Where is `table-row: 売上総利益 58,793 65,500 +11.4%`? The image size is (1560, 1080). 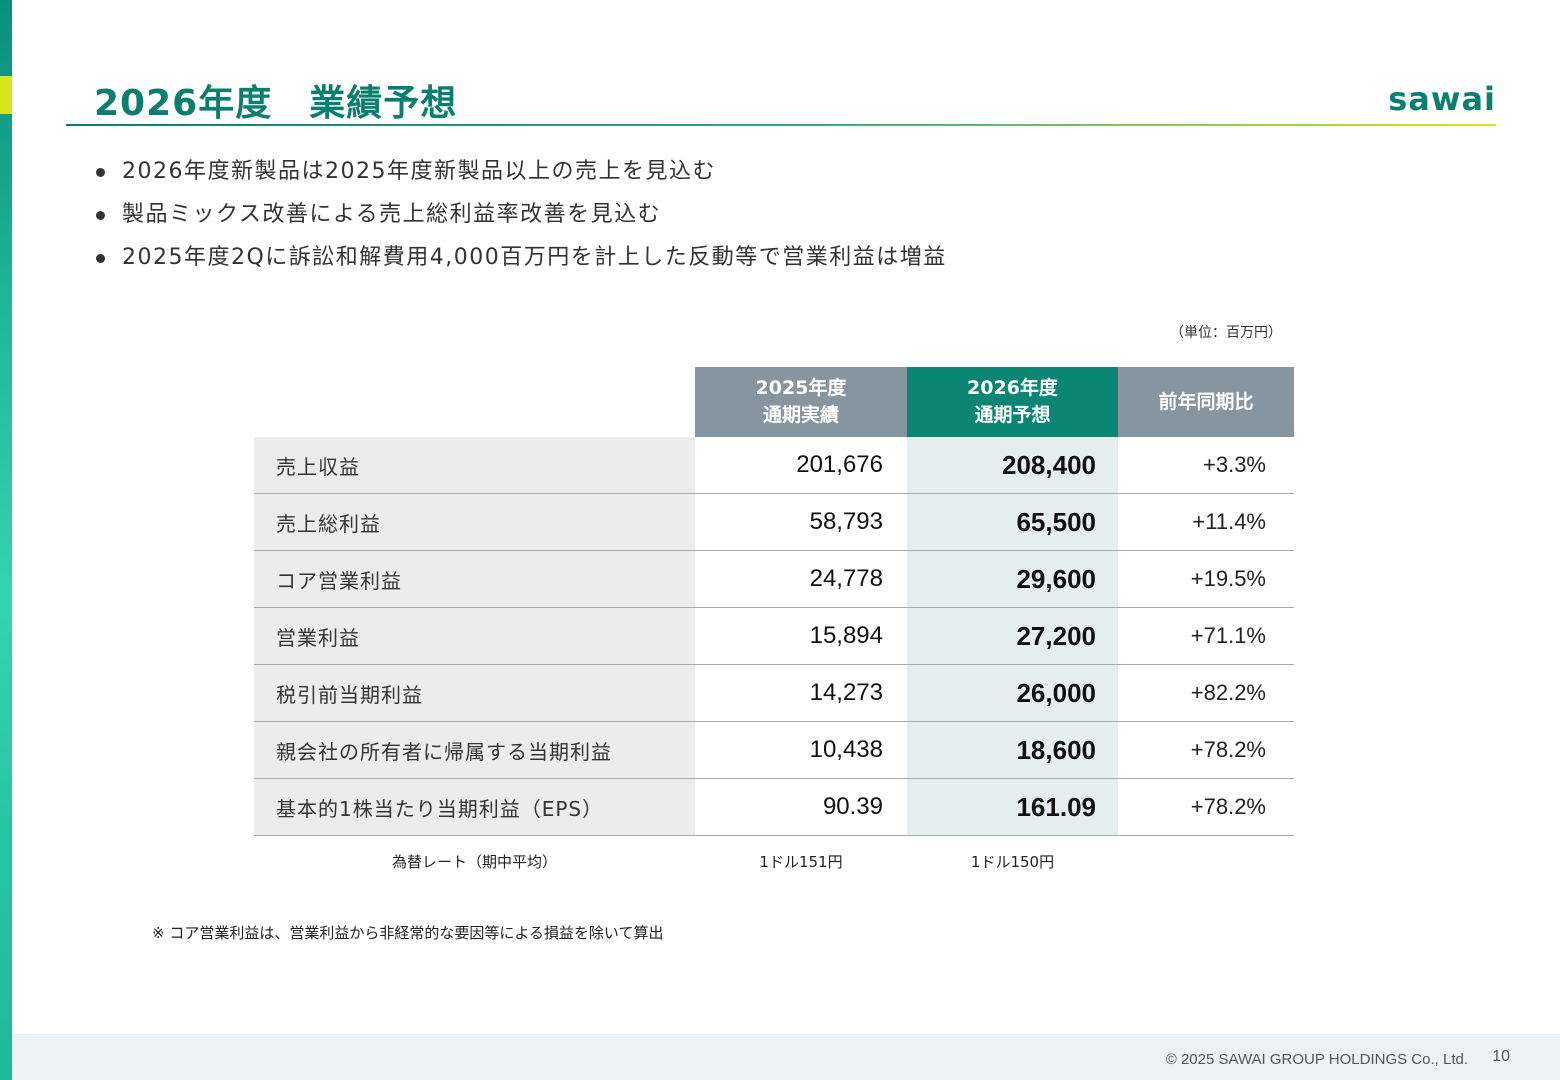 table-row: 売上総利益 58,793 65,500 +11.4% is located at coordinates (774, 522).